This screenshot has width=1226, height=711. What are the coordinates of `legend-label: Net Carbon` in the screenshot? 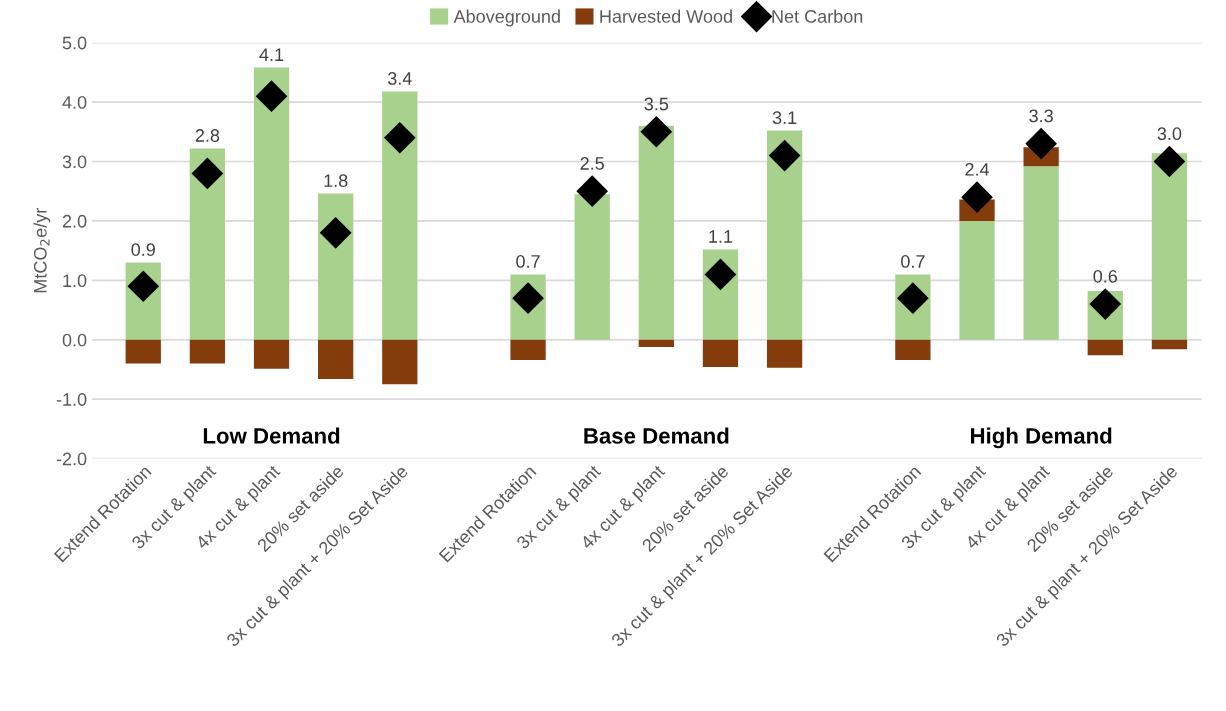 It's located at (817, 16).